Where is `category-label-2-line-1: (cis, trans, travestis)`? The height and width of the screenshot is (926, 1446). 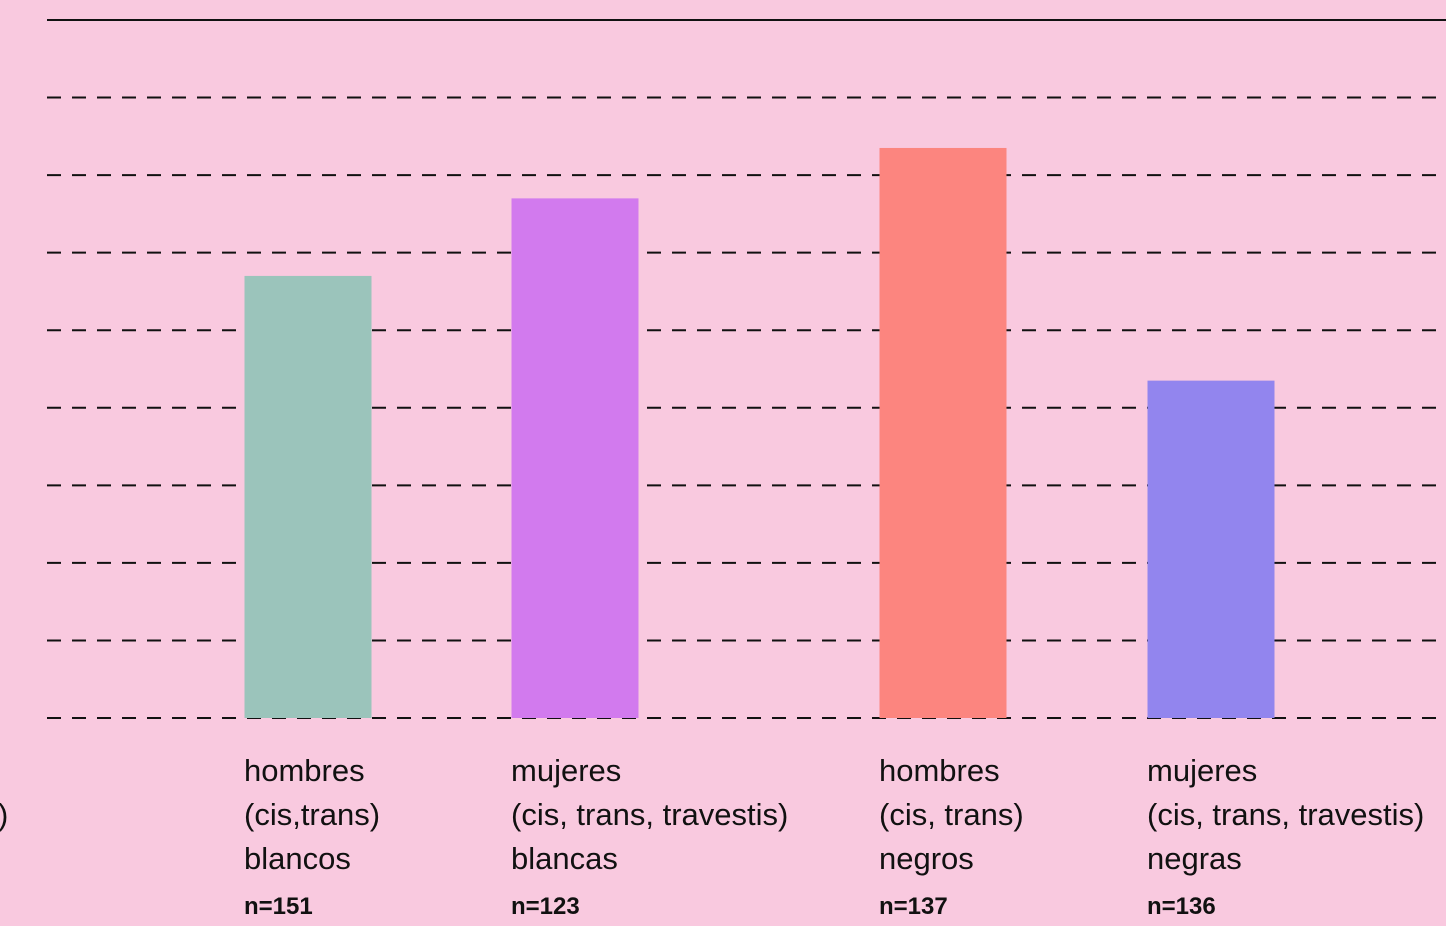
category-label-2-line-1: (cis, trans, travestis) is located at coordinates (649, 814).